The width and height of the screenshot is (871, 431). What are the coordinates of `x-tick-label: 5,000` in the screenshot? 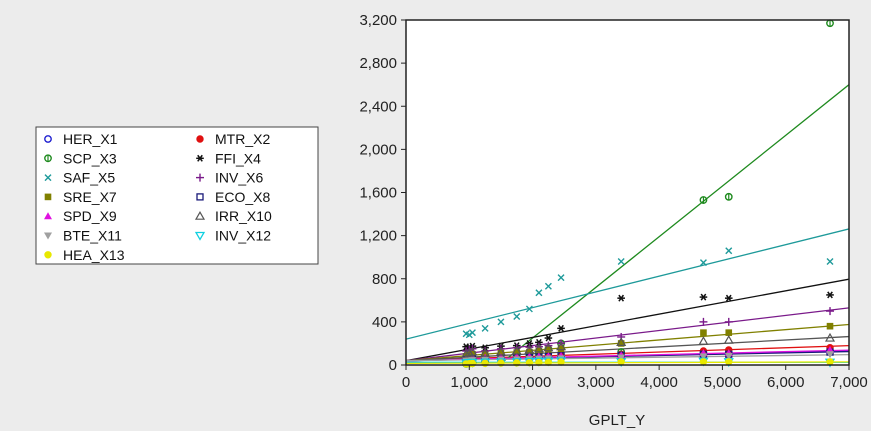 It's located at (723, 382).